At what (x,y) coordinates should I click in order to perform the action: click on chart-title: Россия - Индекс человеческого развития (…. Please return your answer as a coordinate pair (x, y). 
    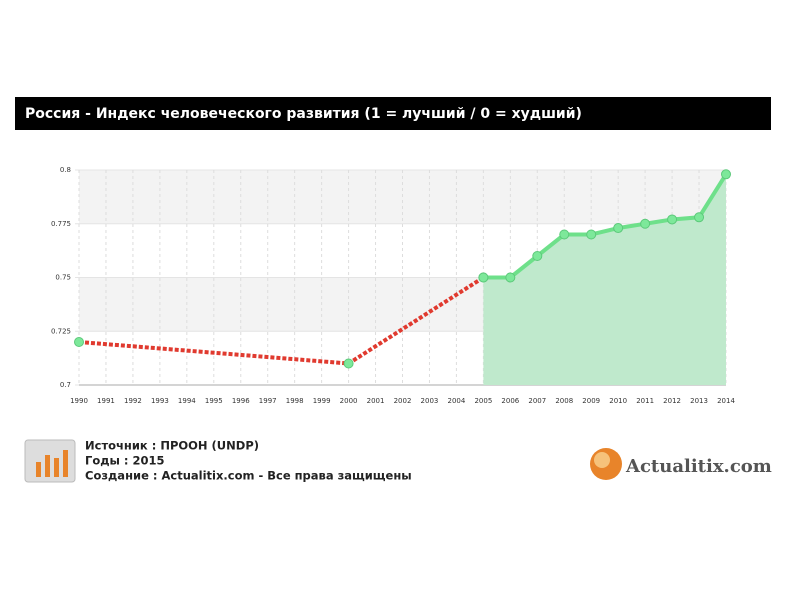
    Looking at the image, I should click on (303, 114).